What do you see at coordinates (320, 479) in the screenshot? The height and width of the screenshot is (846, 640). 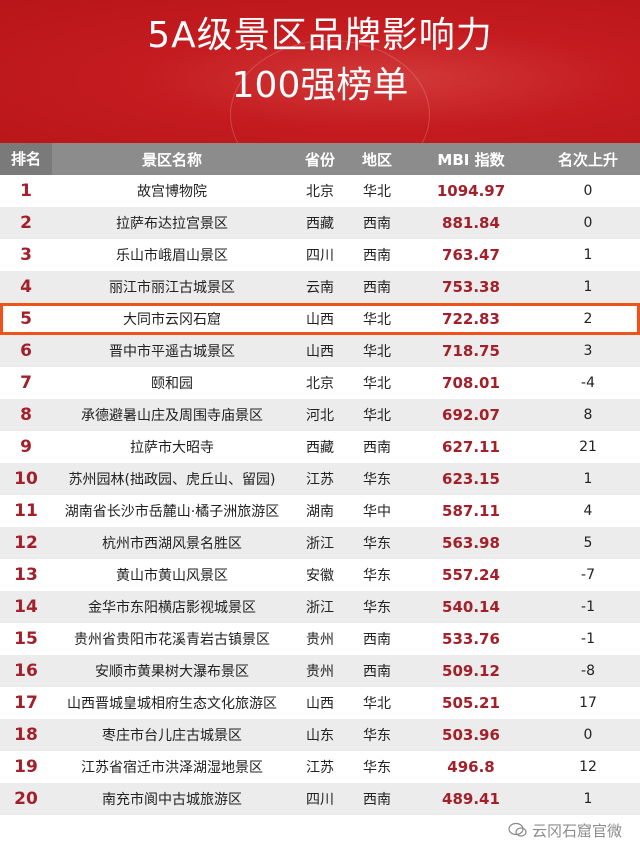 I see `table-row: 10 苏州园林(拙政园、虎丘山、留园) 江苏 华东 623.15 1` at bounding box center [320, 479].